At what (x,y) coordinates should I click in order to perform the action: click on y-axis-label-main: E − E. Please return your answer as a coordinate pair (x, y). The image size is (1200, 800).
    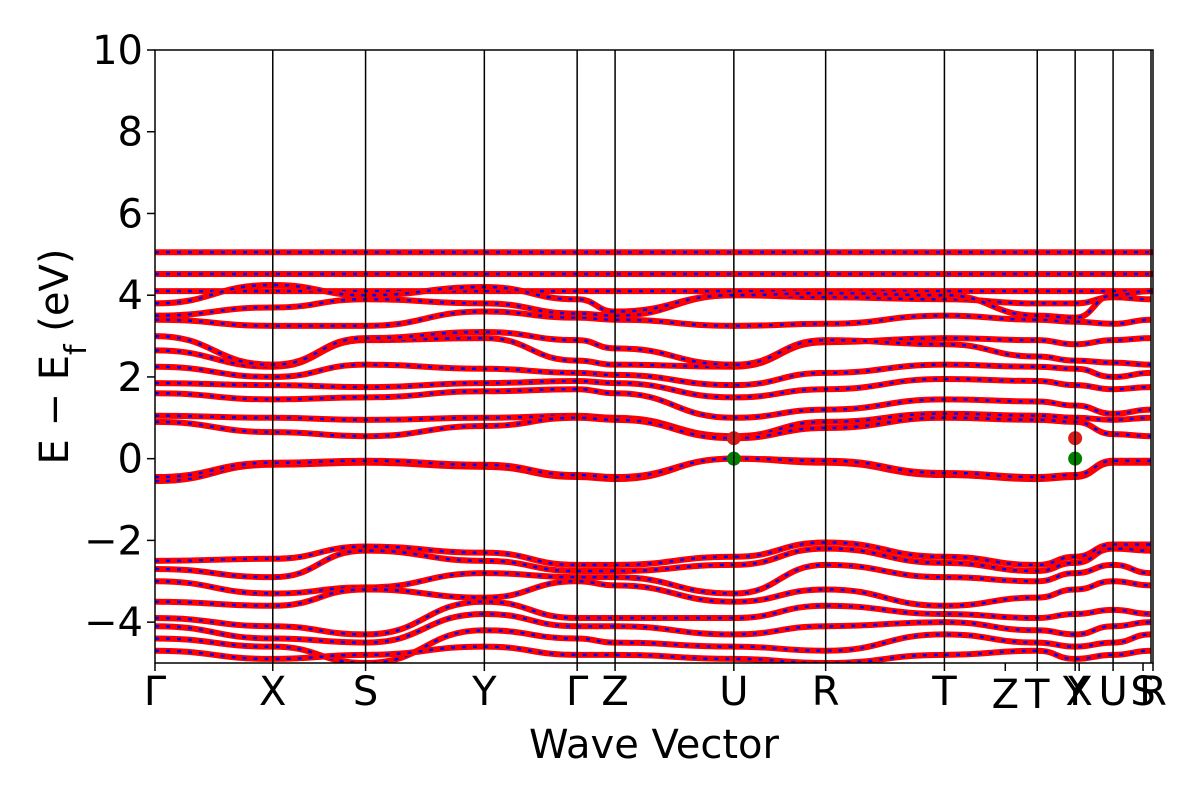
    Looking at the image, I should click on (55, 410).